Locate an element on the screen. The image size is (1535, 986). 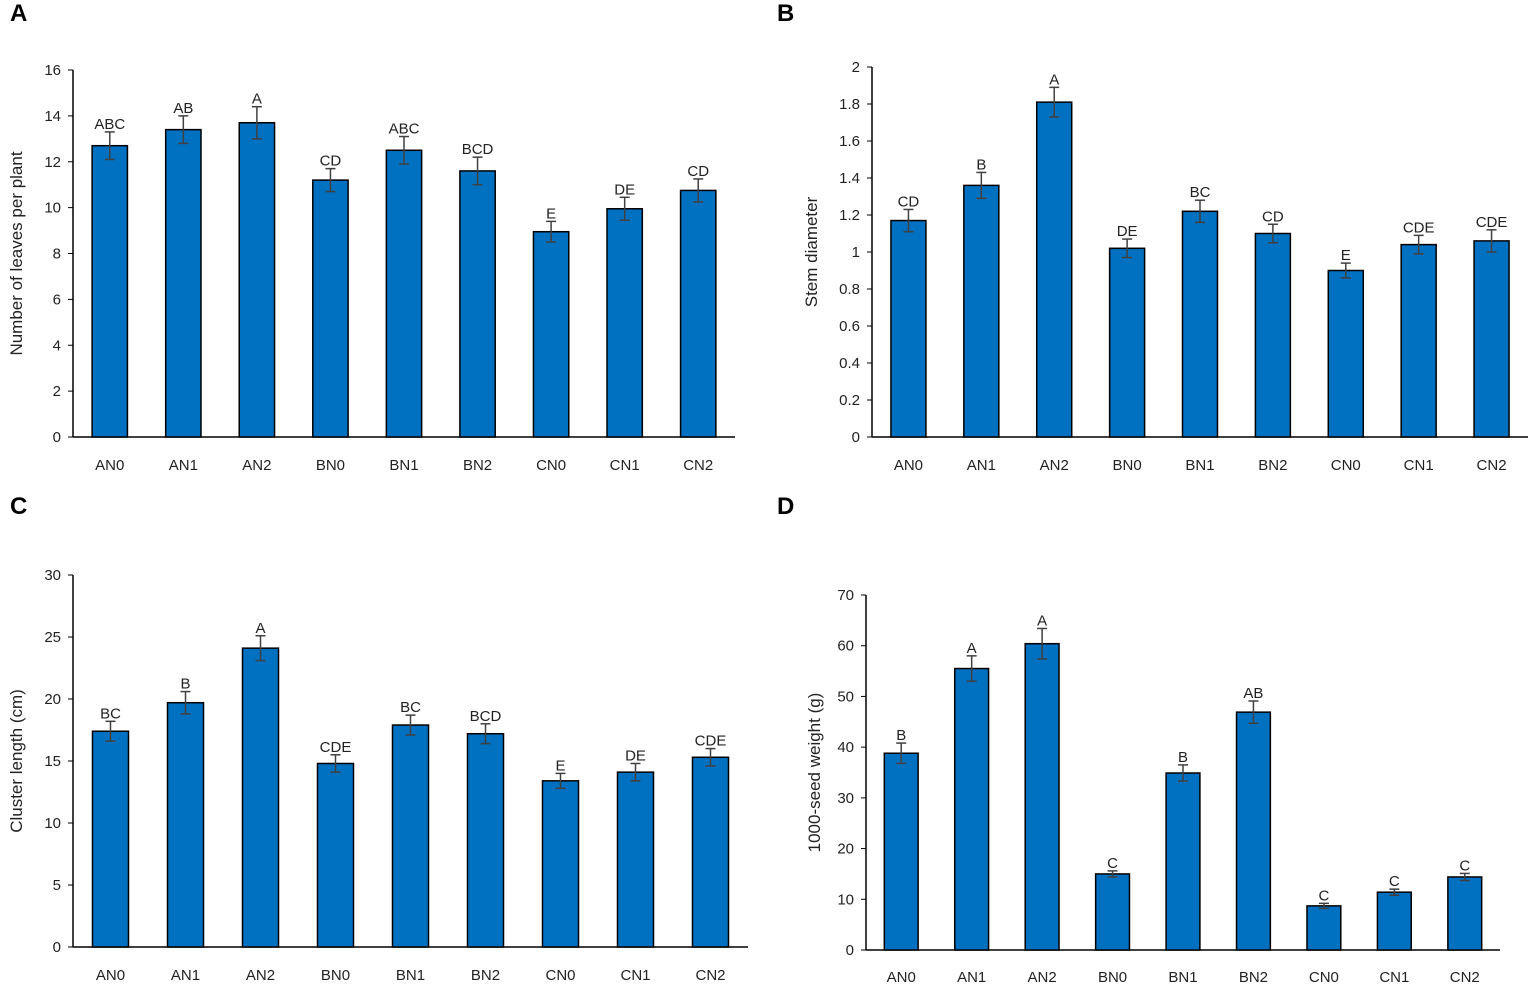
y-tick-label: 40 is located at coordinates (845, 747).